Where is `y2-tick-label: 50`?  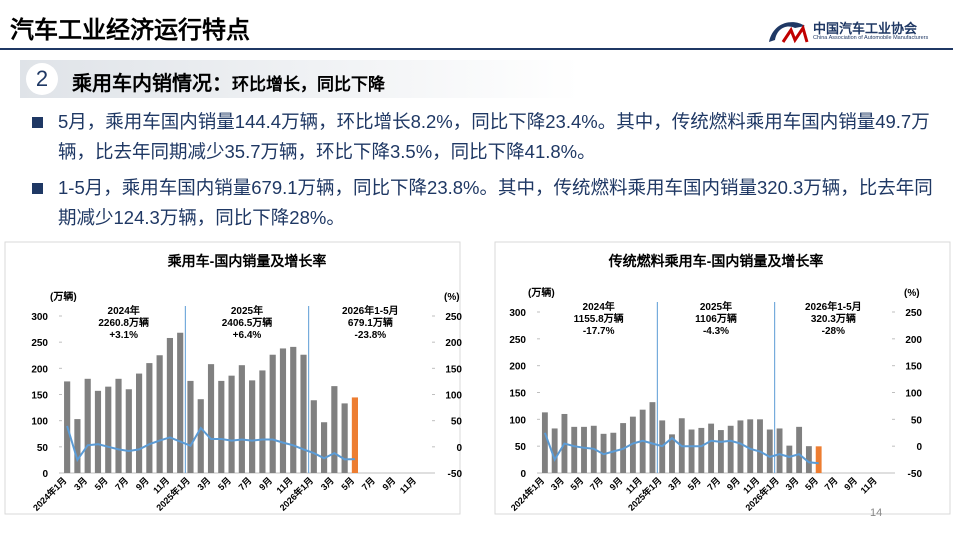 y2-tick-label: 50 is located at coordinates (457, 422).